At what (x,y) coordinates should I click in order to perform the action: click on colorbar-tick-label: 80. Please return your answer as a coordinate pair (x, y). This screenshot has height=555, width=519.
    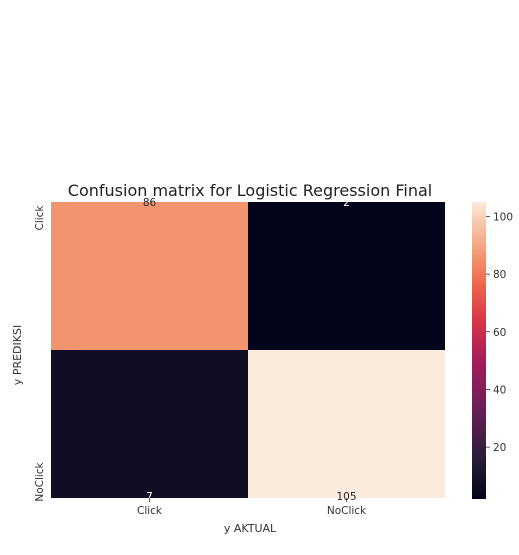
    Looking at the image, I should click on (499, 275).